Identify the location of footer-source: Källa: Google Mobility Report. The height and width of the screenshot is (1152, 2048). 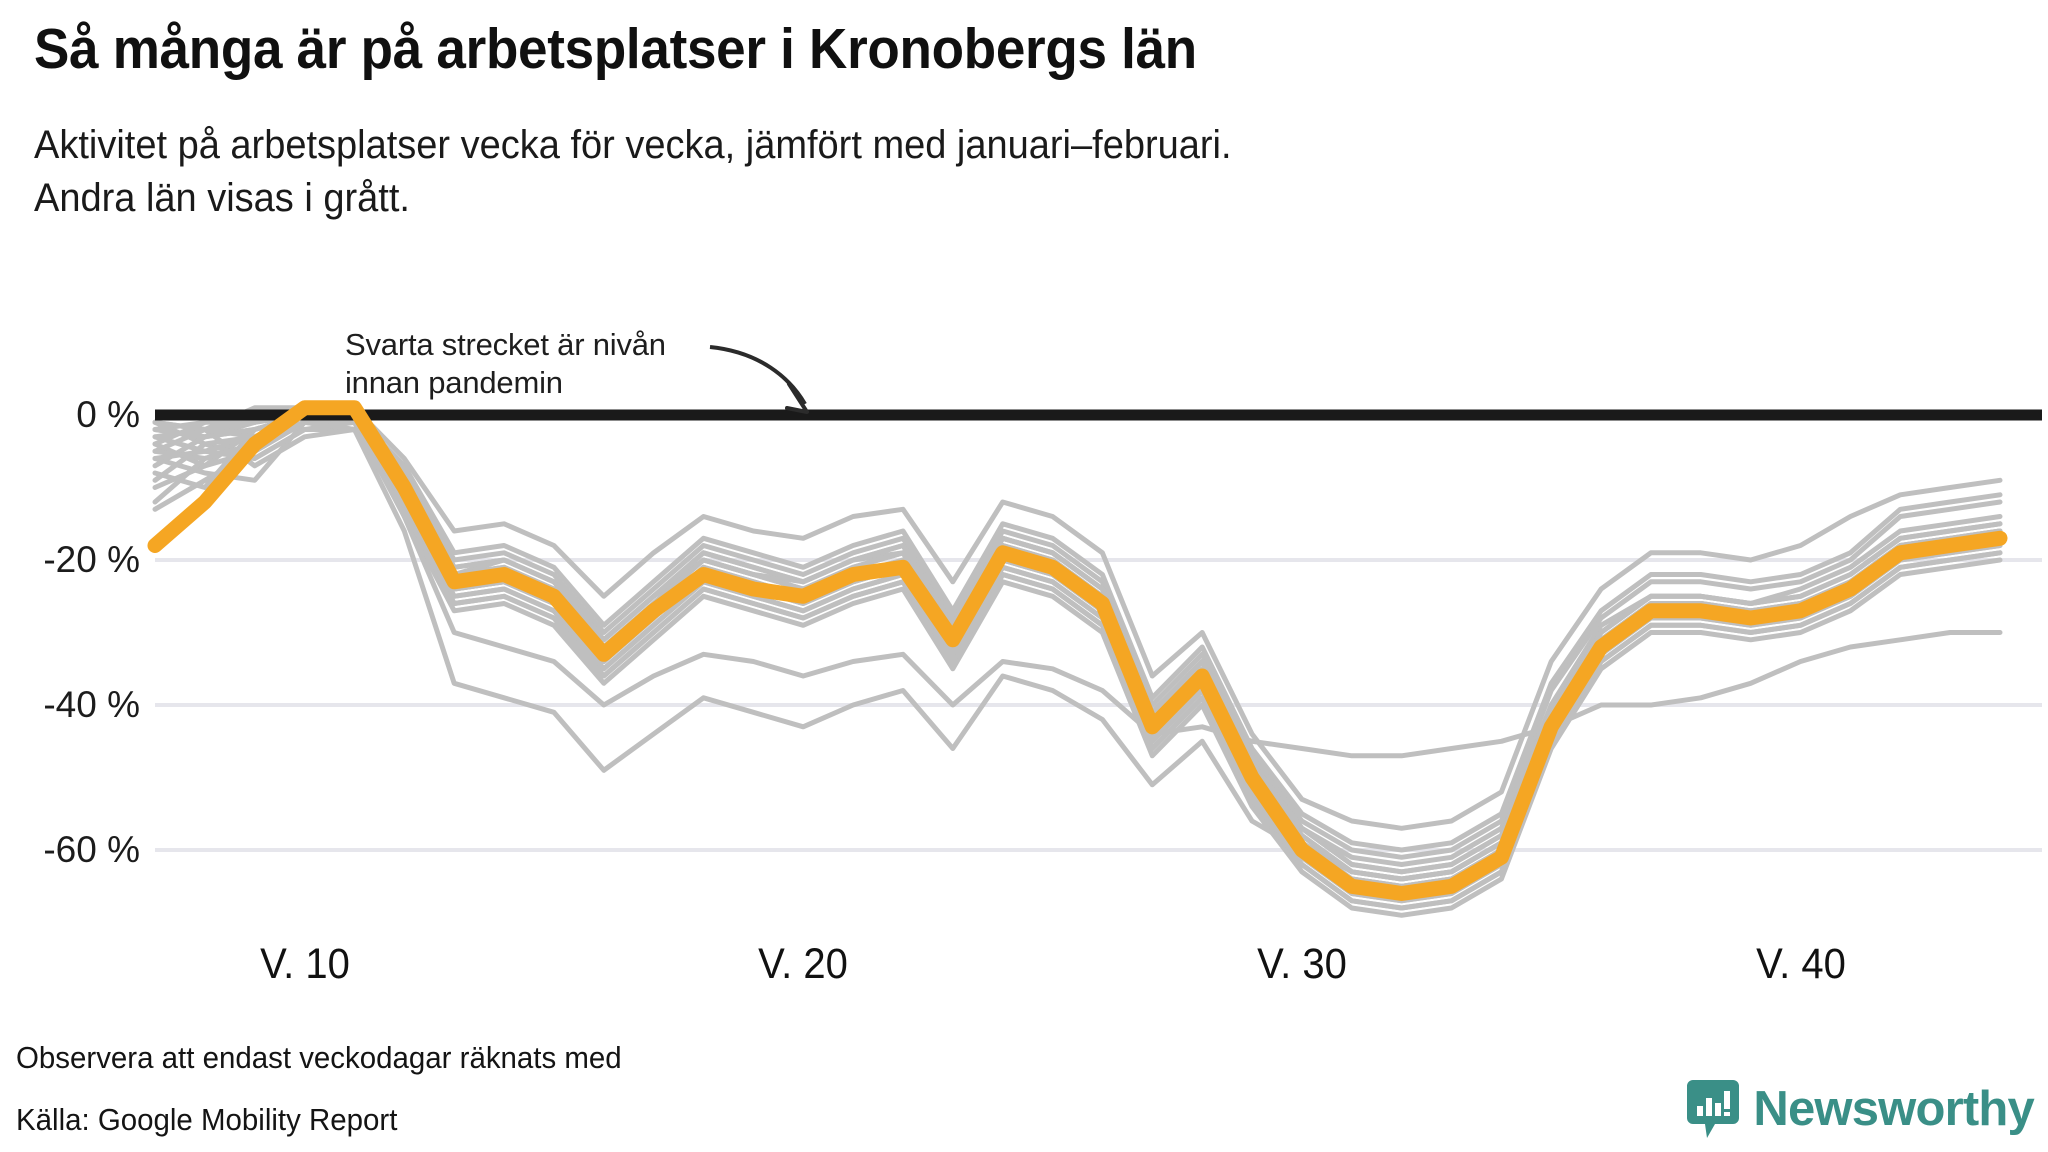
(207, 1119).